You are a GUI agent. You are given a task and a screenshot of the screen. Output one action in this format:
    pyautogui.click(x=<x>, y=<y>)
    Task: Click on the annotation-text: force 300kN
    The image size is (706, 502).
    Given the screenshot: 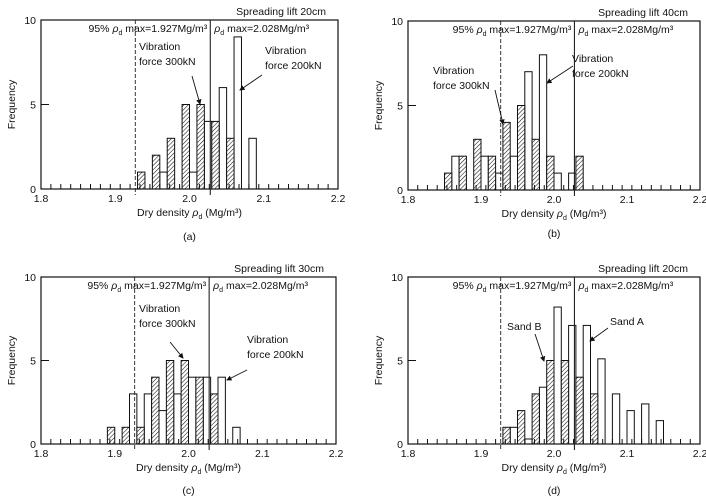 What is the action you would take?
    pyautogui.click(x=461, y=86)
    